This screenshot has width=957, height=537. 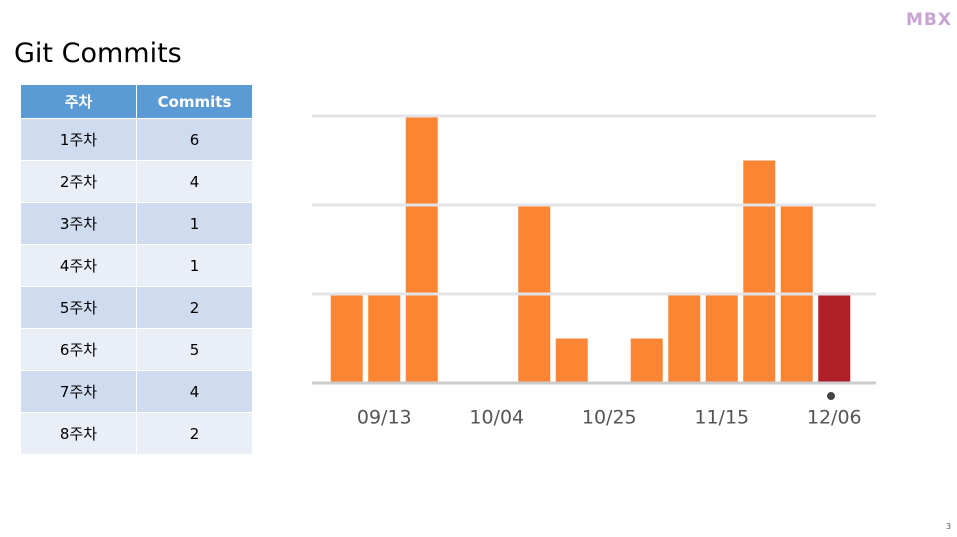 I want to click on page-number: 3, so click(x=949, y=526).